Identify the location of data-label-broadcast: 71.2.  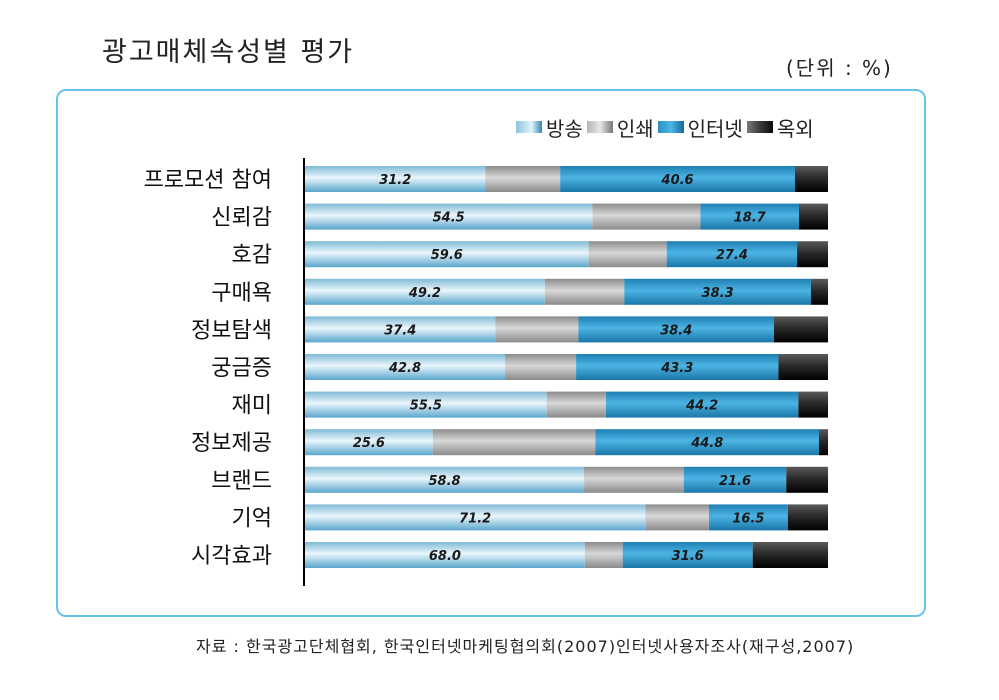
(475, 518).